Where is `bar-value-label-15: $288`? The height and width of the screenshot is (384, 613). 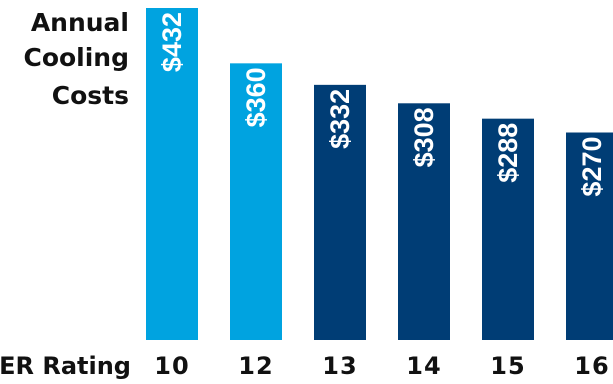 bar-value-label-15: $288 is located at coordinates (508, 153).